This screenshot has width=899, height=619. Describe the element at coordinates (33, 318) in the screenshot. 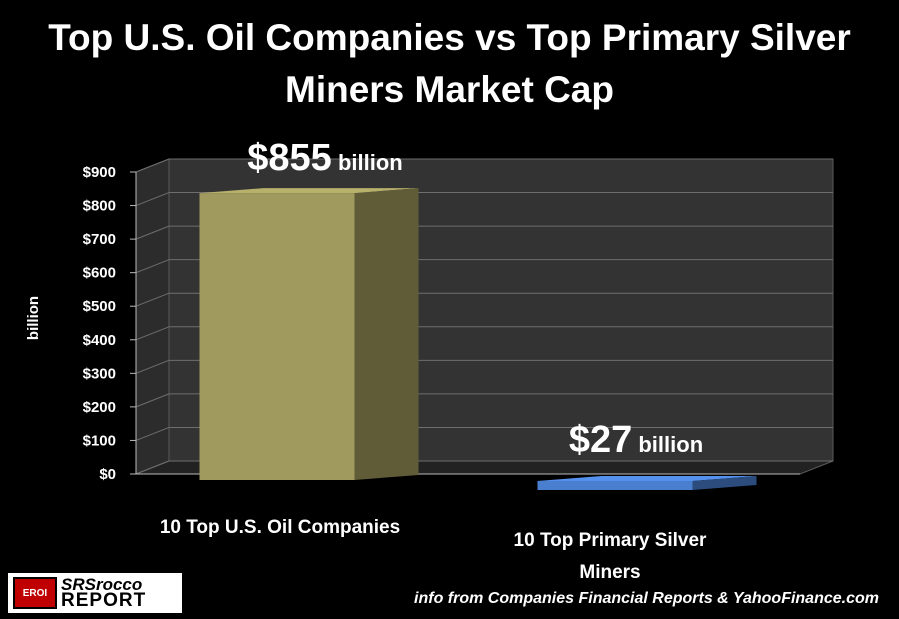

I see `y-axis-label: billion` at that location.